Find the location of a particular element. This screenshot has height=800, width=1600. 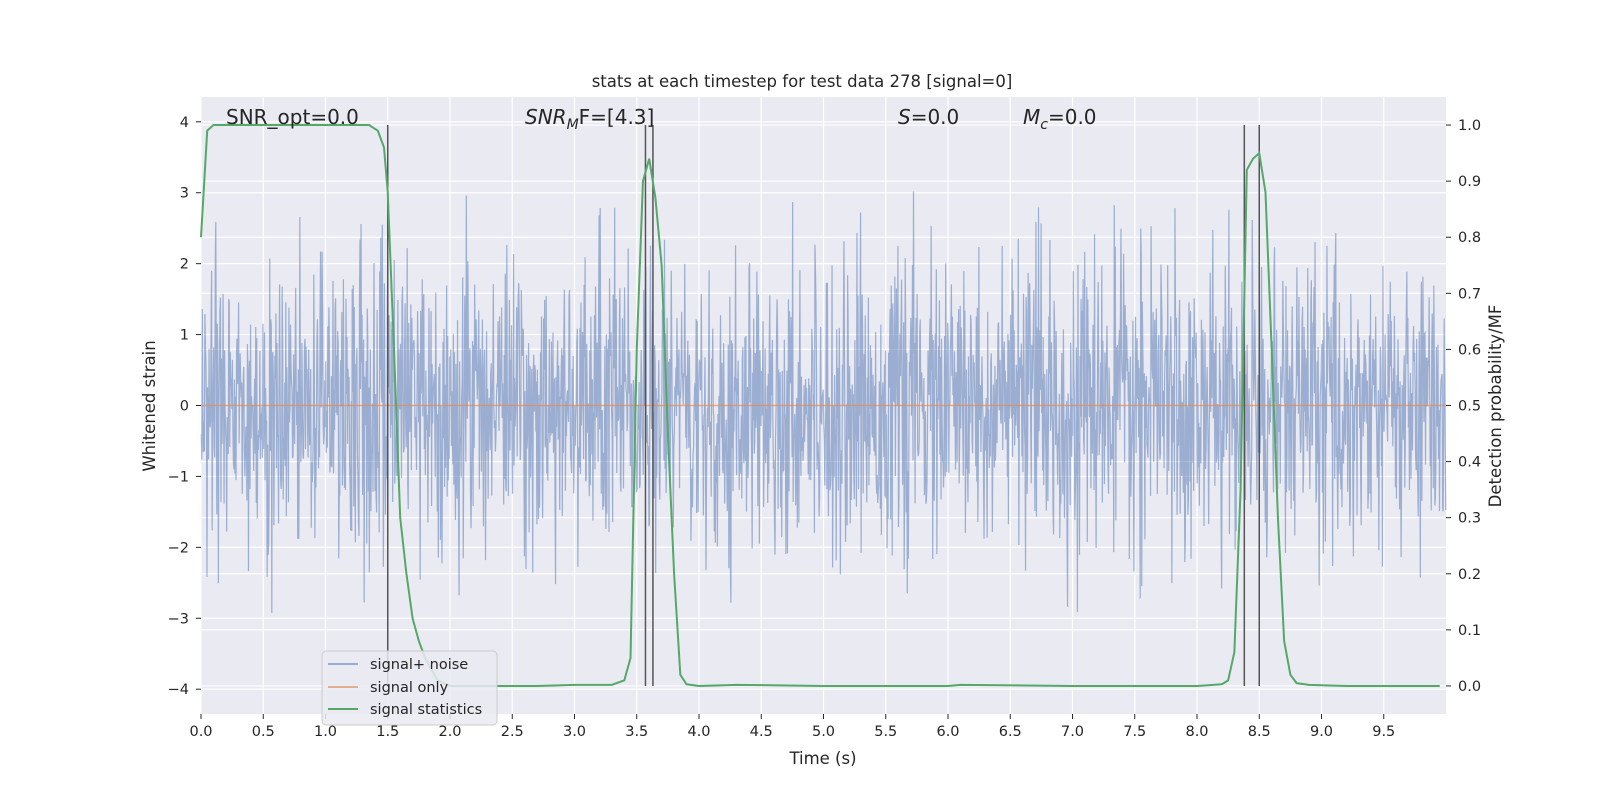

x-tick-label: 8.5 is located at coordinates (1259, 732).